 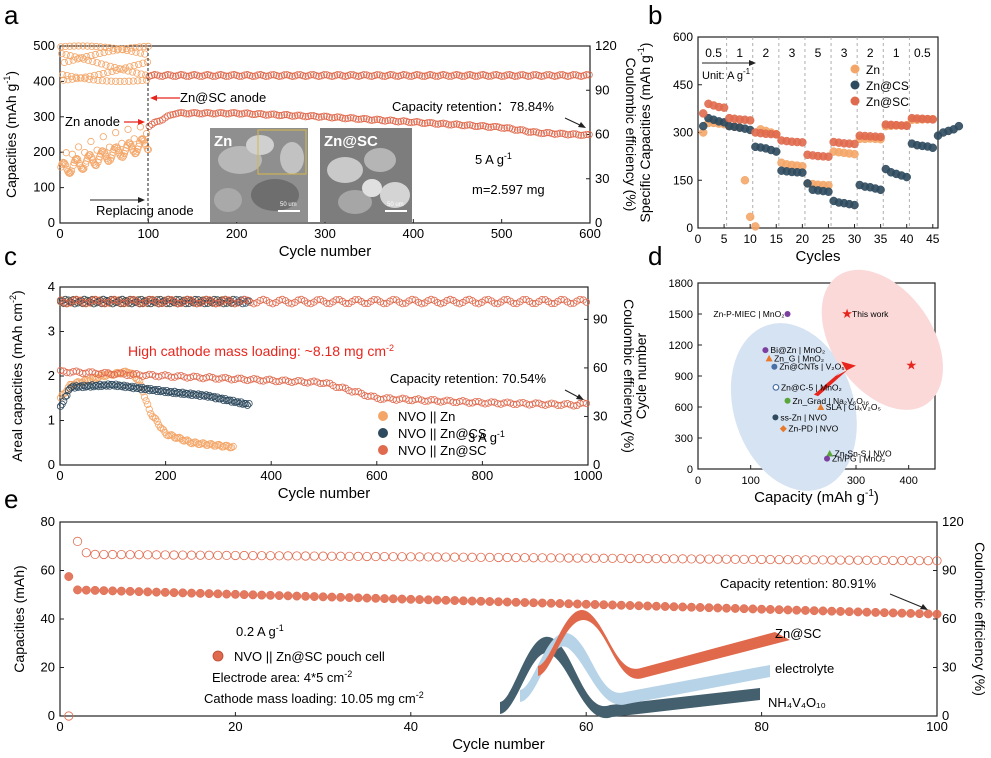 I want to click on legend-marker, so click(x=855, y=101).